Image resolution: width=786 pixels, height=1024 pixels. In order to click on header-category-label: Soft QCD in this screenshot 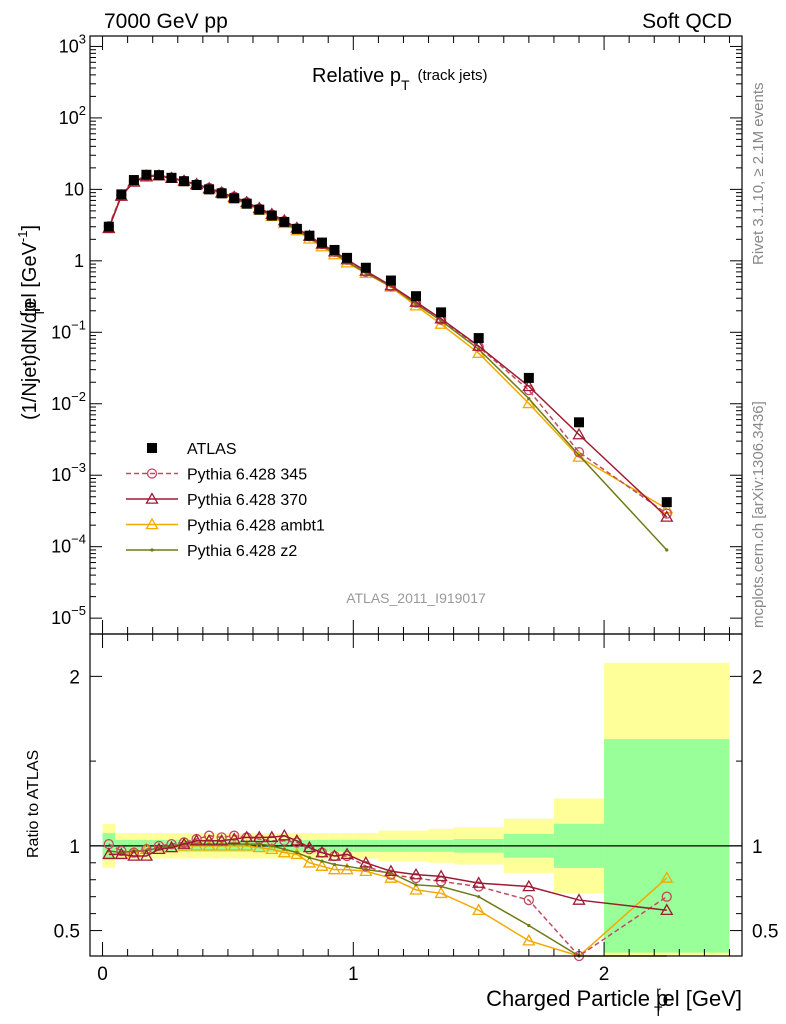, I will do `click(687, 21)`.